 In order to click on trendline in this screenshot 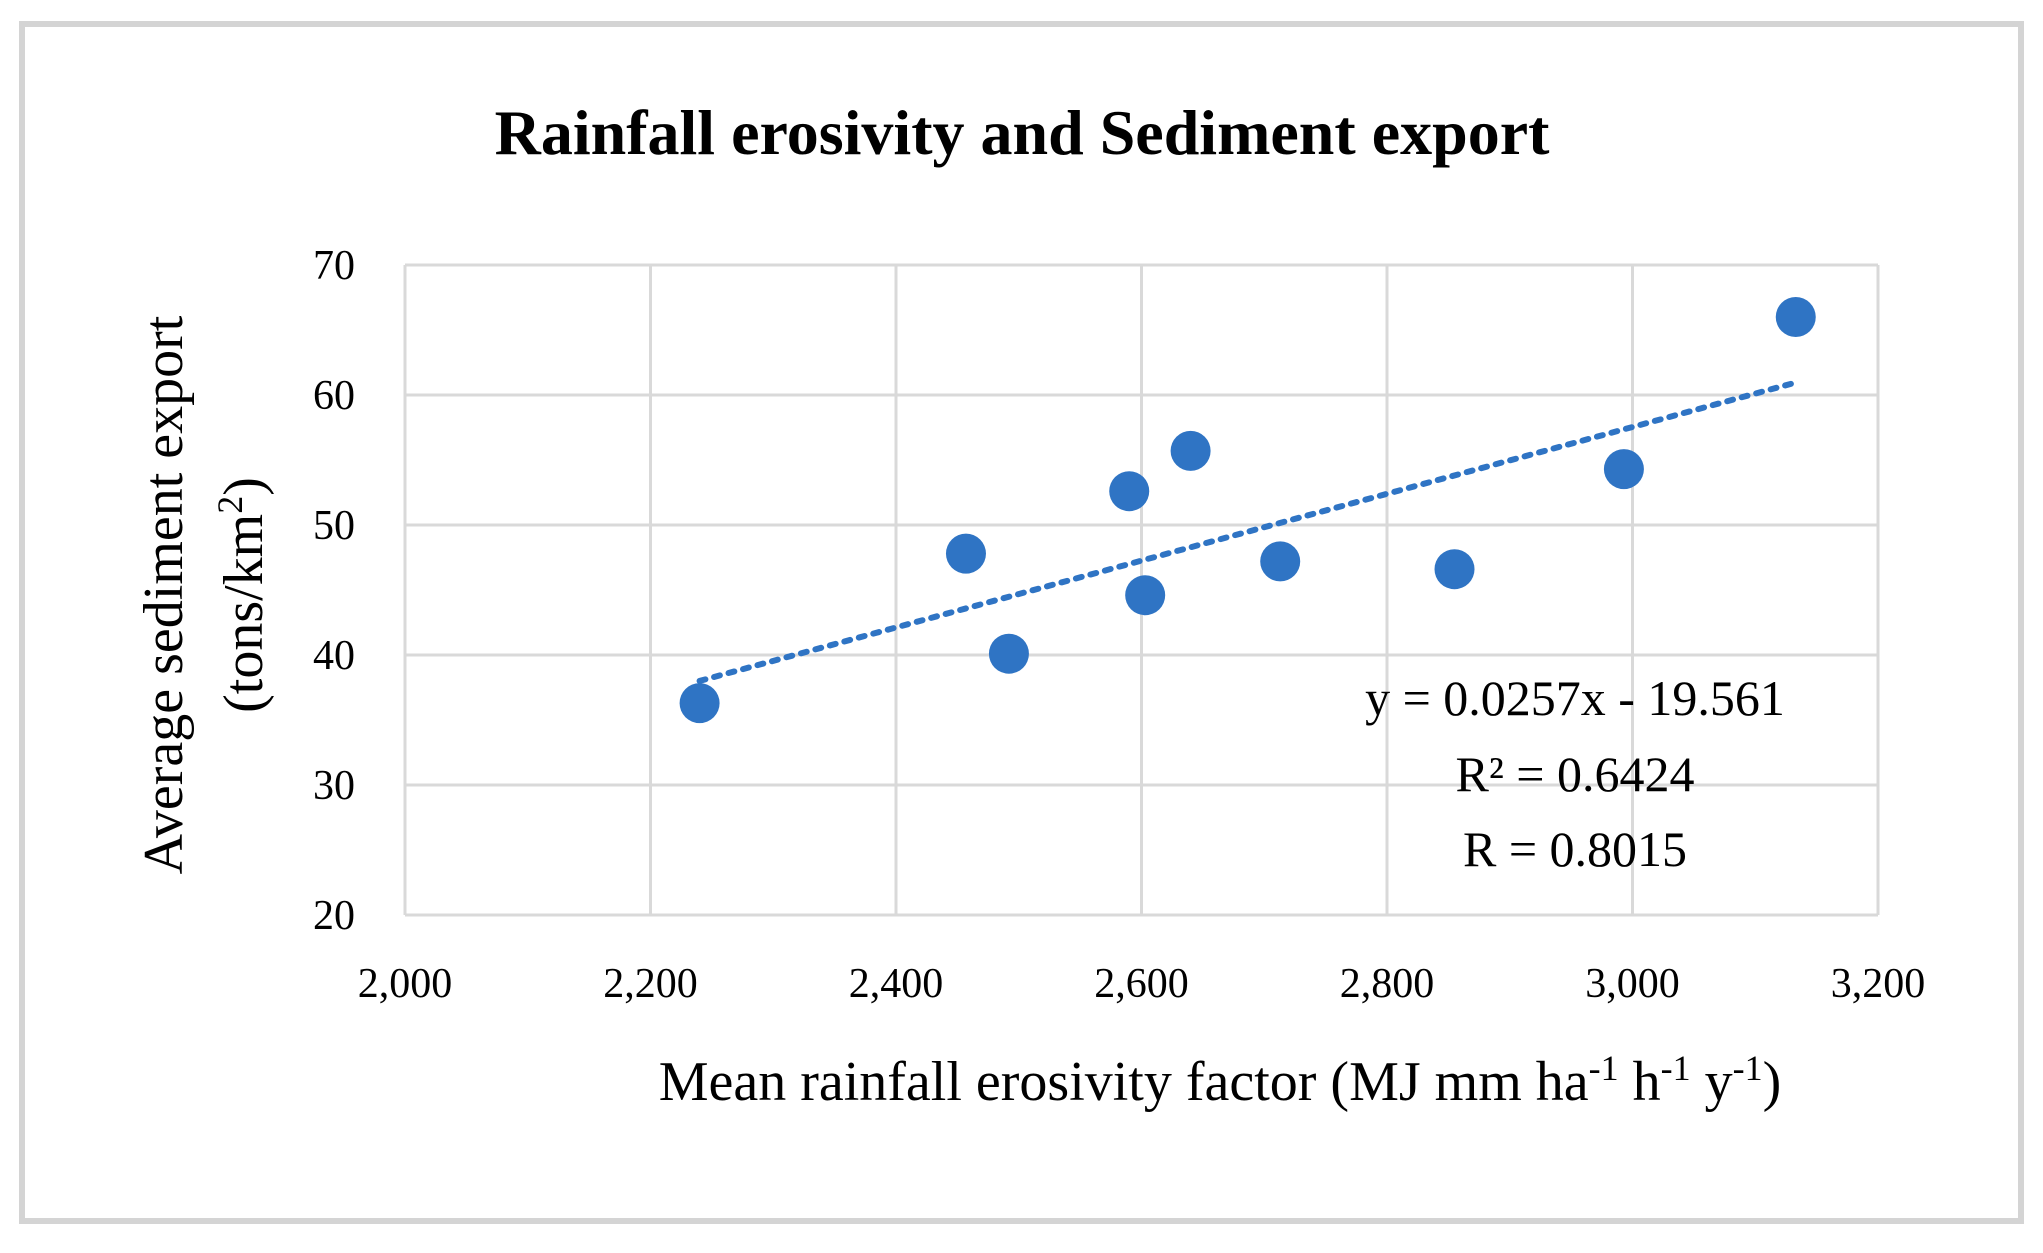, I will do `click(1247, 531)`.